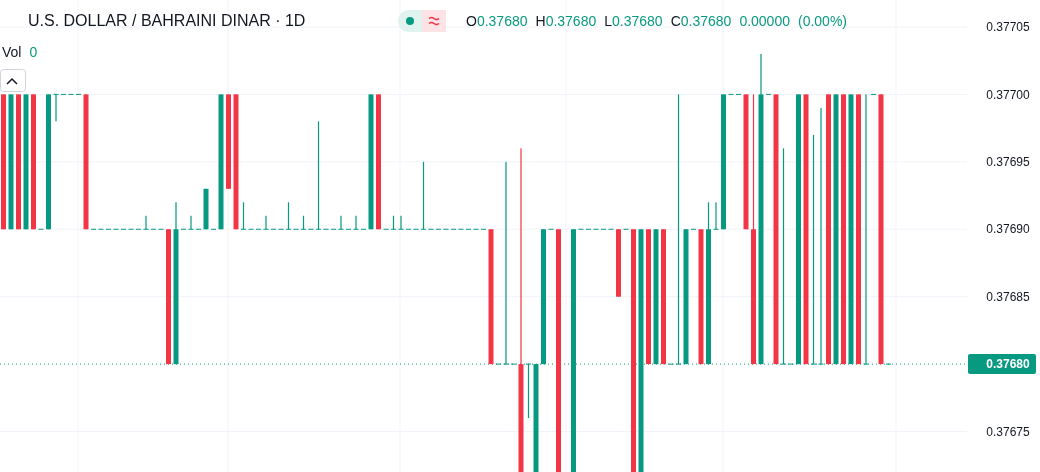  What do you see at coordinates (1008, 364) in the screenshot?
I see `ref-line-label: 0.37680` at bounding box center [1008, 364].